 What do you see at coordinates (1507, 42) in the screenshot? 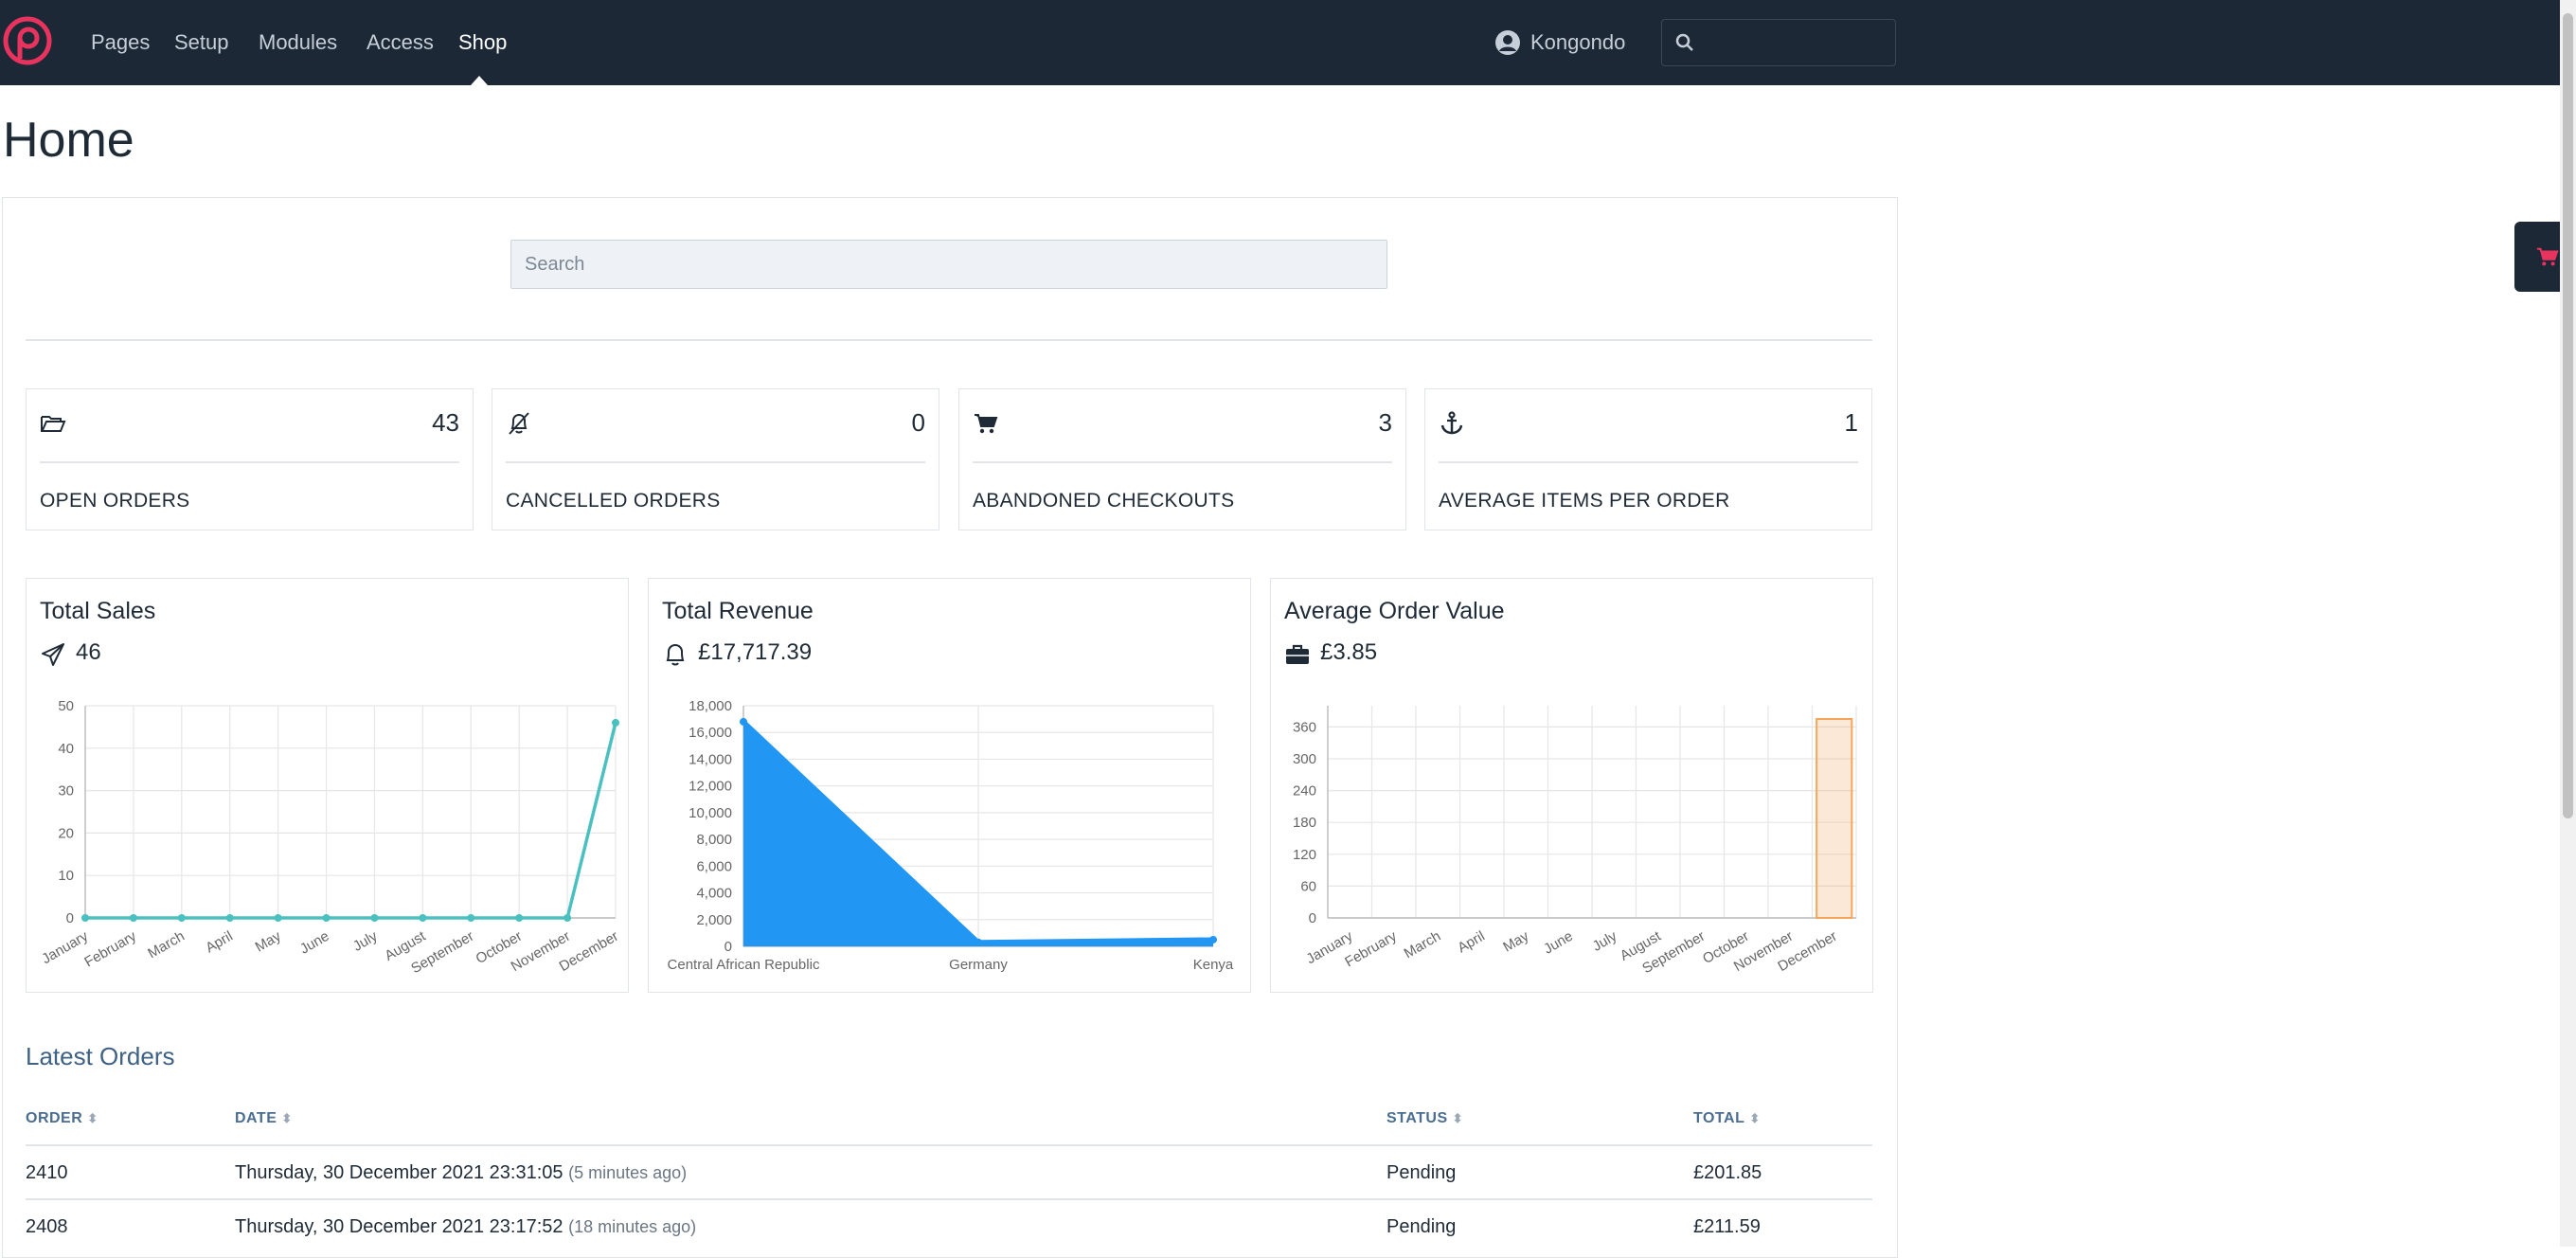
I see `user-circle-icon` at bounding box center [1507, 42].